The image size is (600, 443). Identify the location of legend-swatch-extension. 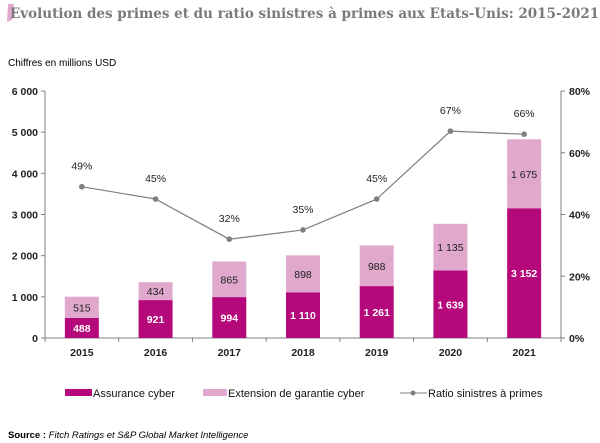
(215, 392).